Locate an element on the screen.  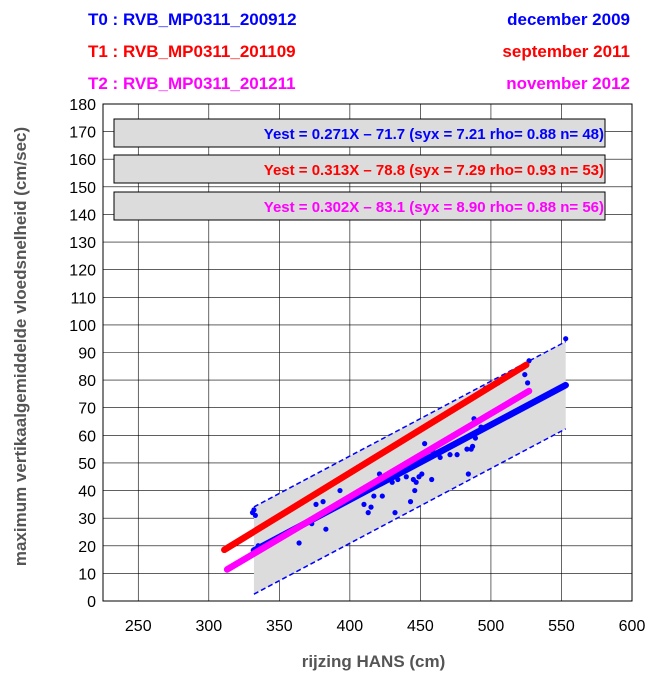
y-tick-label: 0 is located at coordinates (91, 602).